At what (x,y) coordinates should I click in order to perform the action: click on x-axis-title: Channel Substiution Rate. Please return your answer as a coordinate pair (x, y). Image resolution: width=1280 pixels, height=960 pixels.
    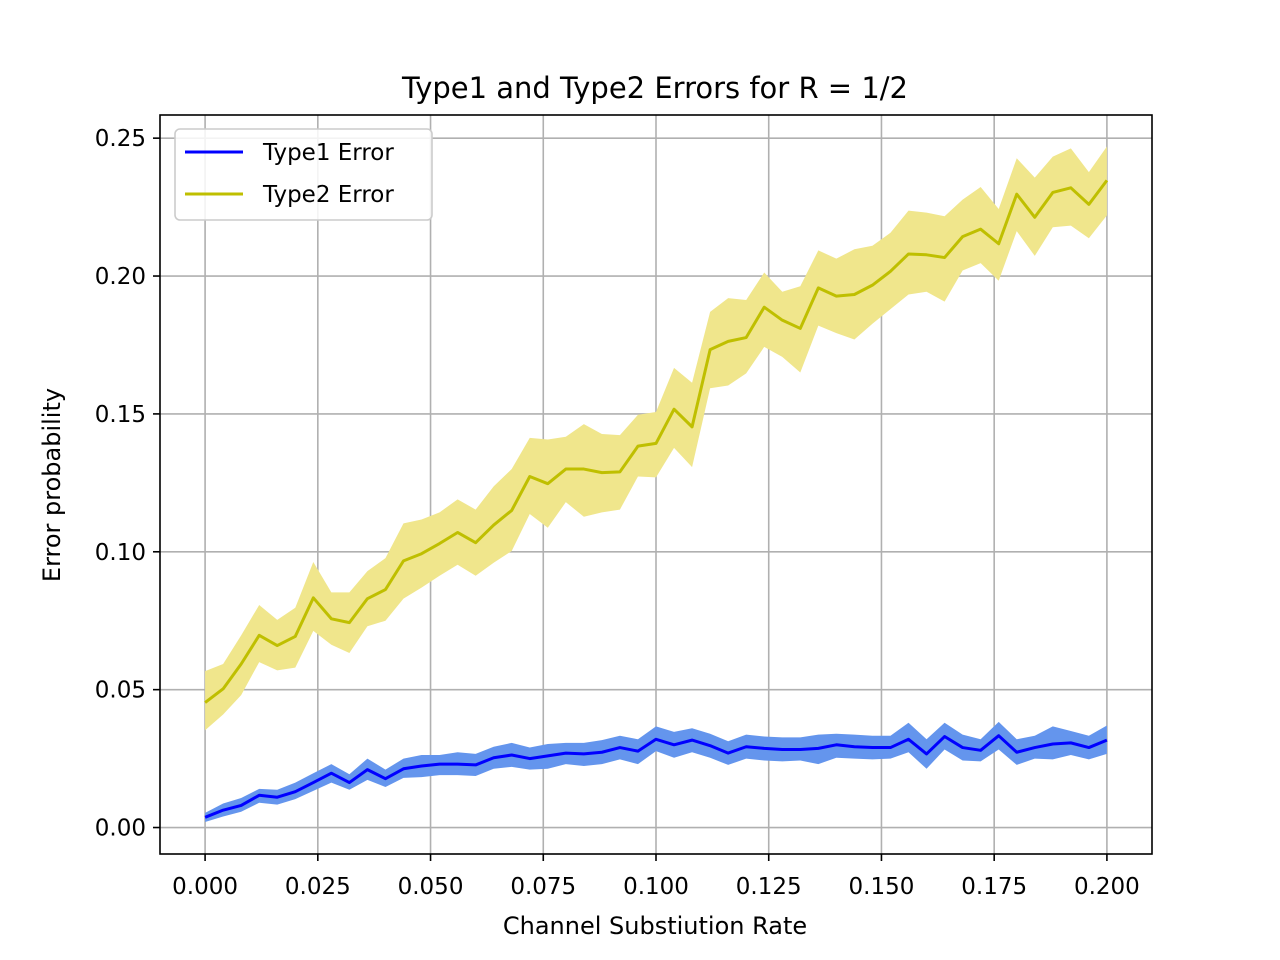
    Looking at the image, I should click on (655, 926).